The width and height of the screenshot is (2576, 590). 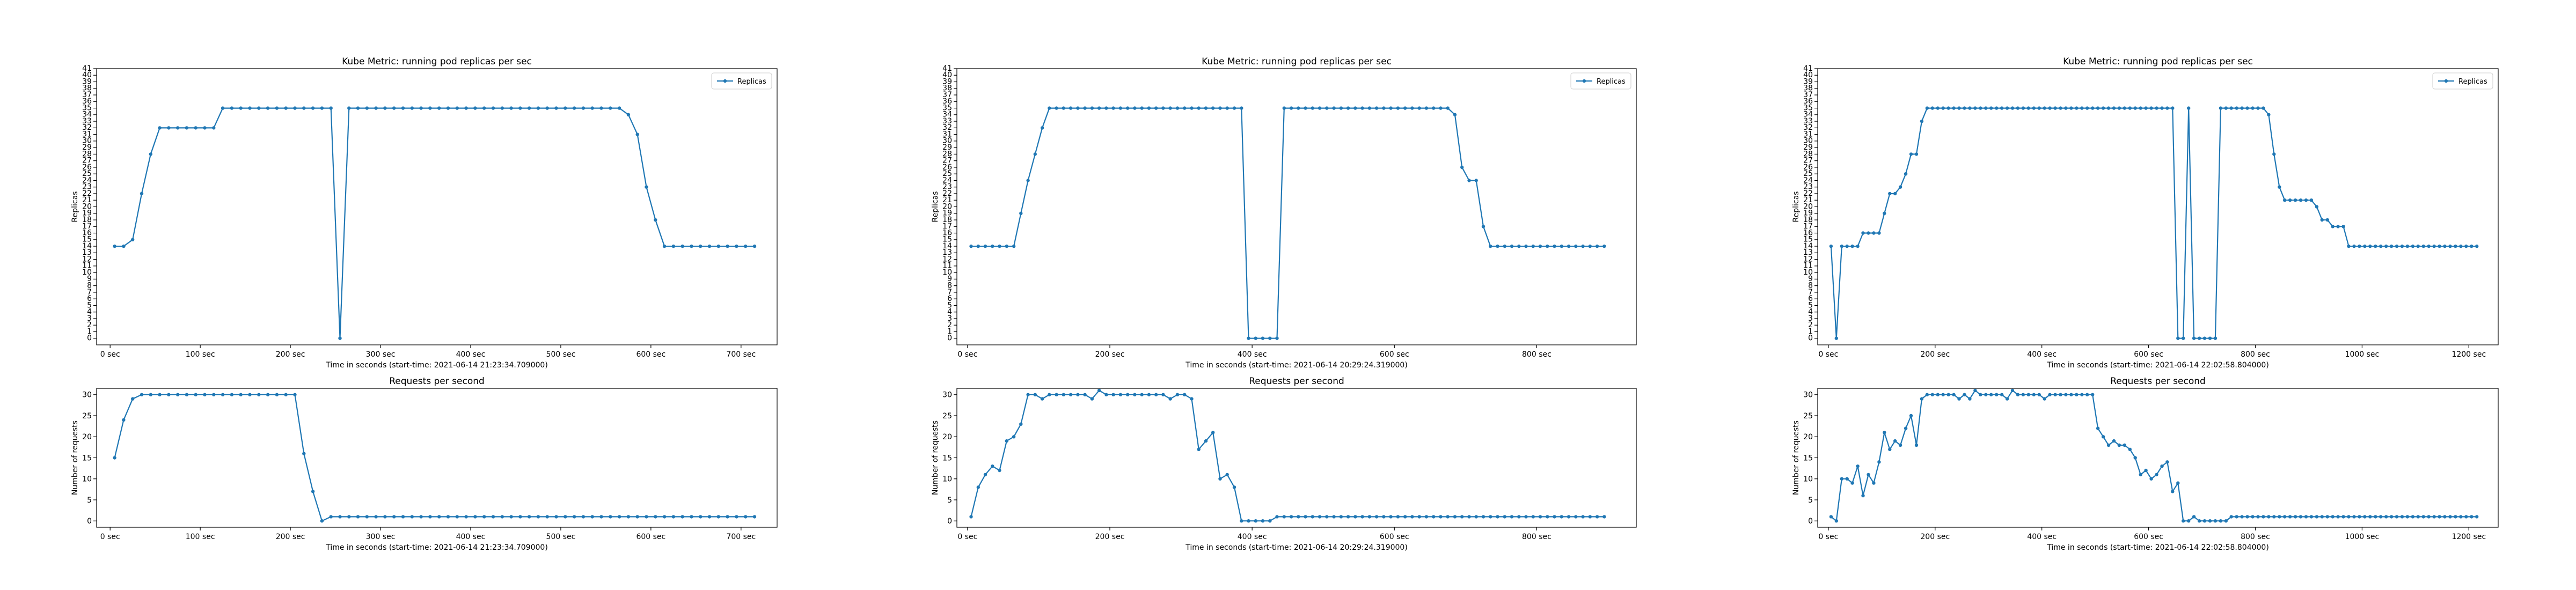 What do you see at coordinates (1808, 121) in the screenshot?
I see `y-tick-label: 33` at bounding box center [1808, 121].